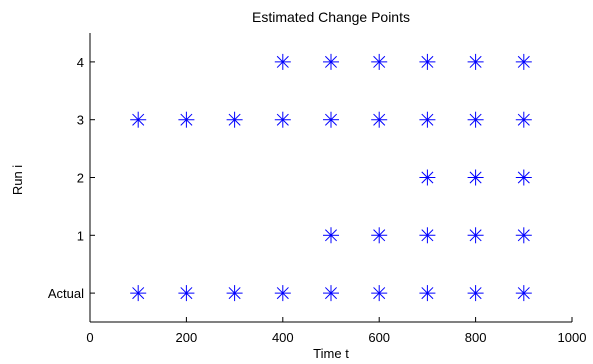 The width and height of the screenshot is (593, 364). Describe the element at coordinates (89, 337) in the screenshot. I see `x-tick-label: 0` at that location.